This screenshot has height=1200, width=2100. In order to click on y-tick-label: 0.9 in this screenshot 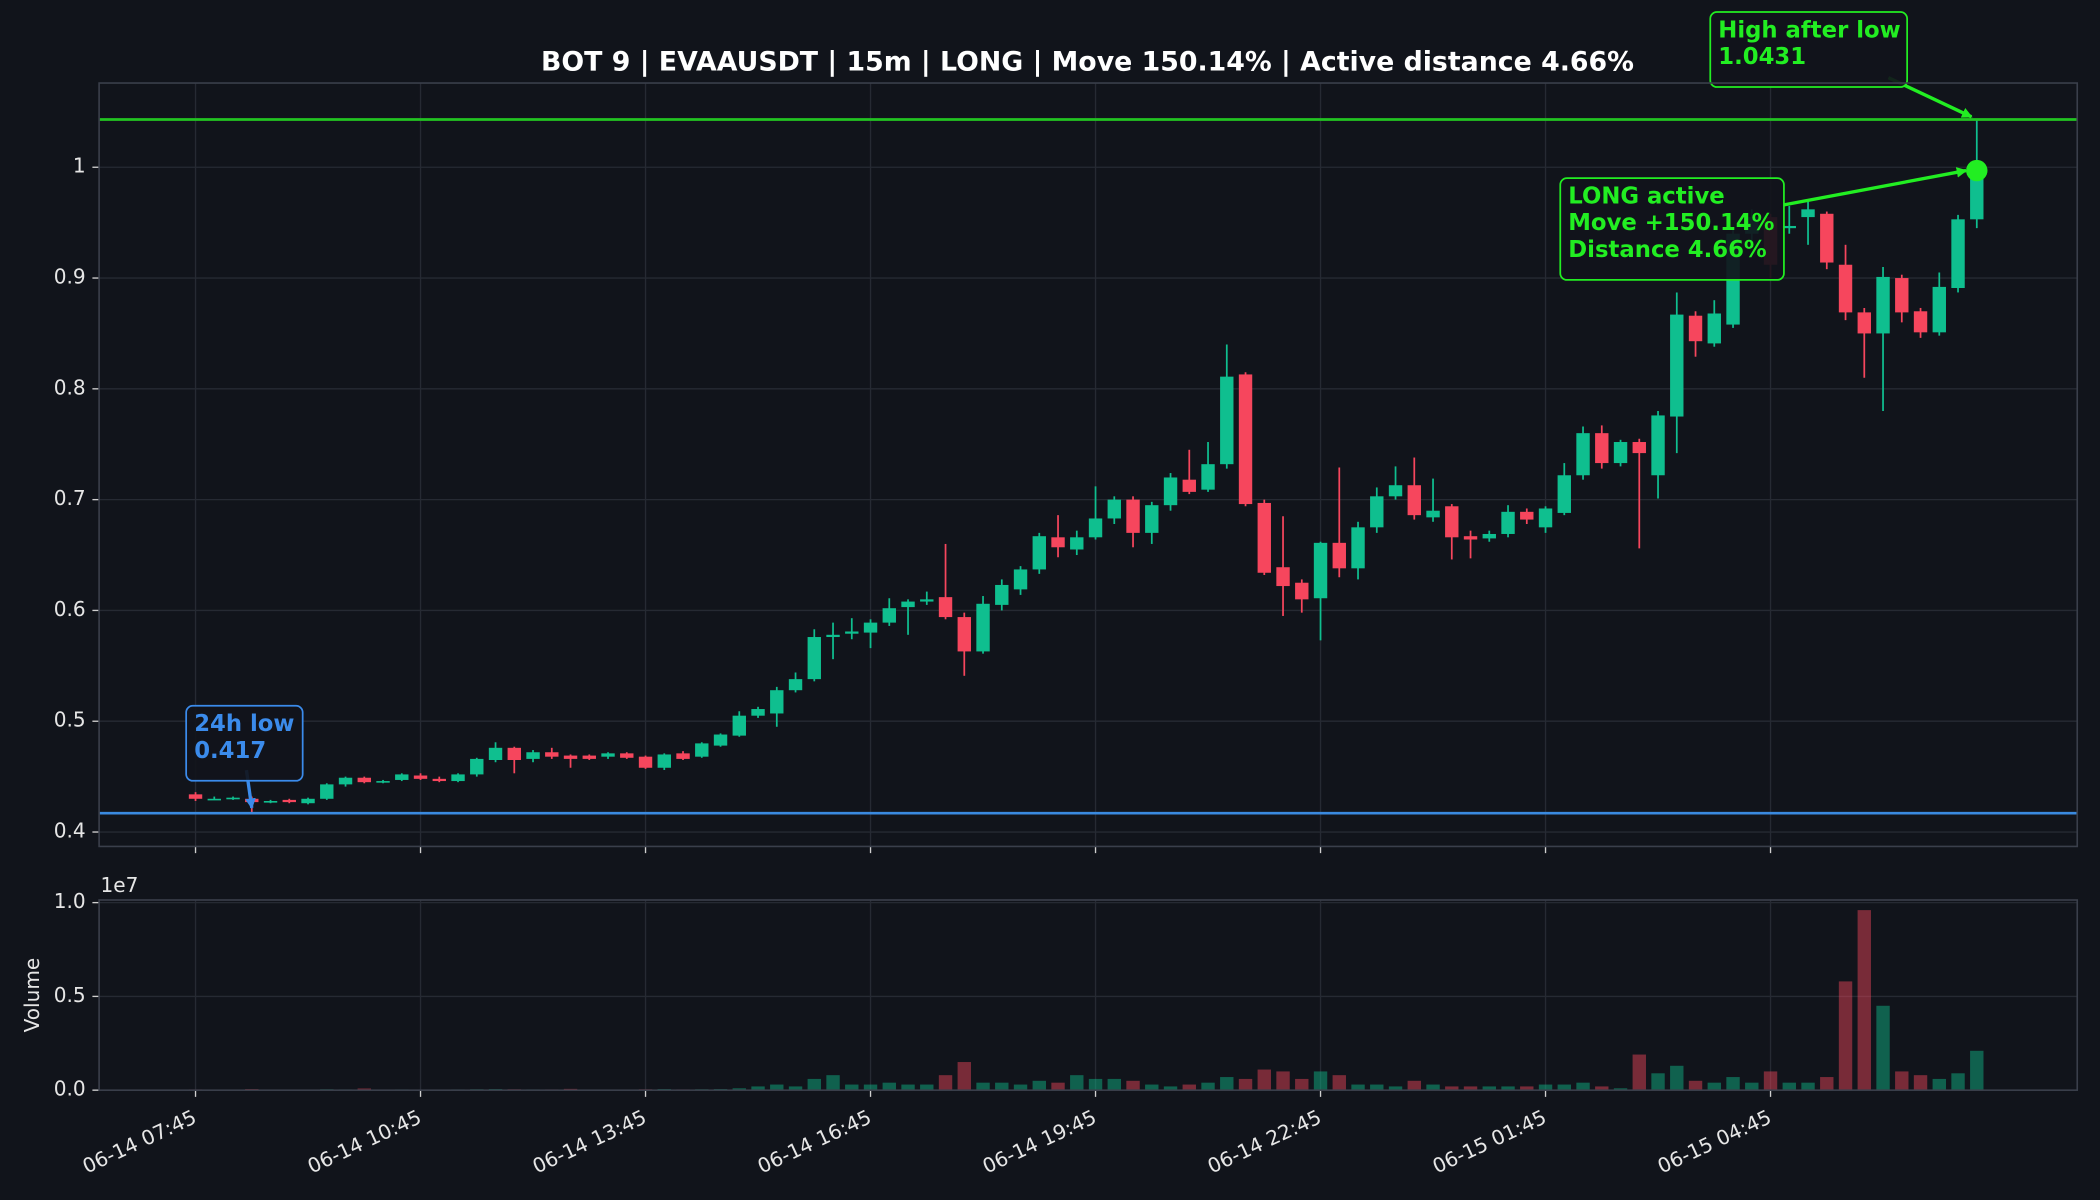, I will do `click(70, 277)`.